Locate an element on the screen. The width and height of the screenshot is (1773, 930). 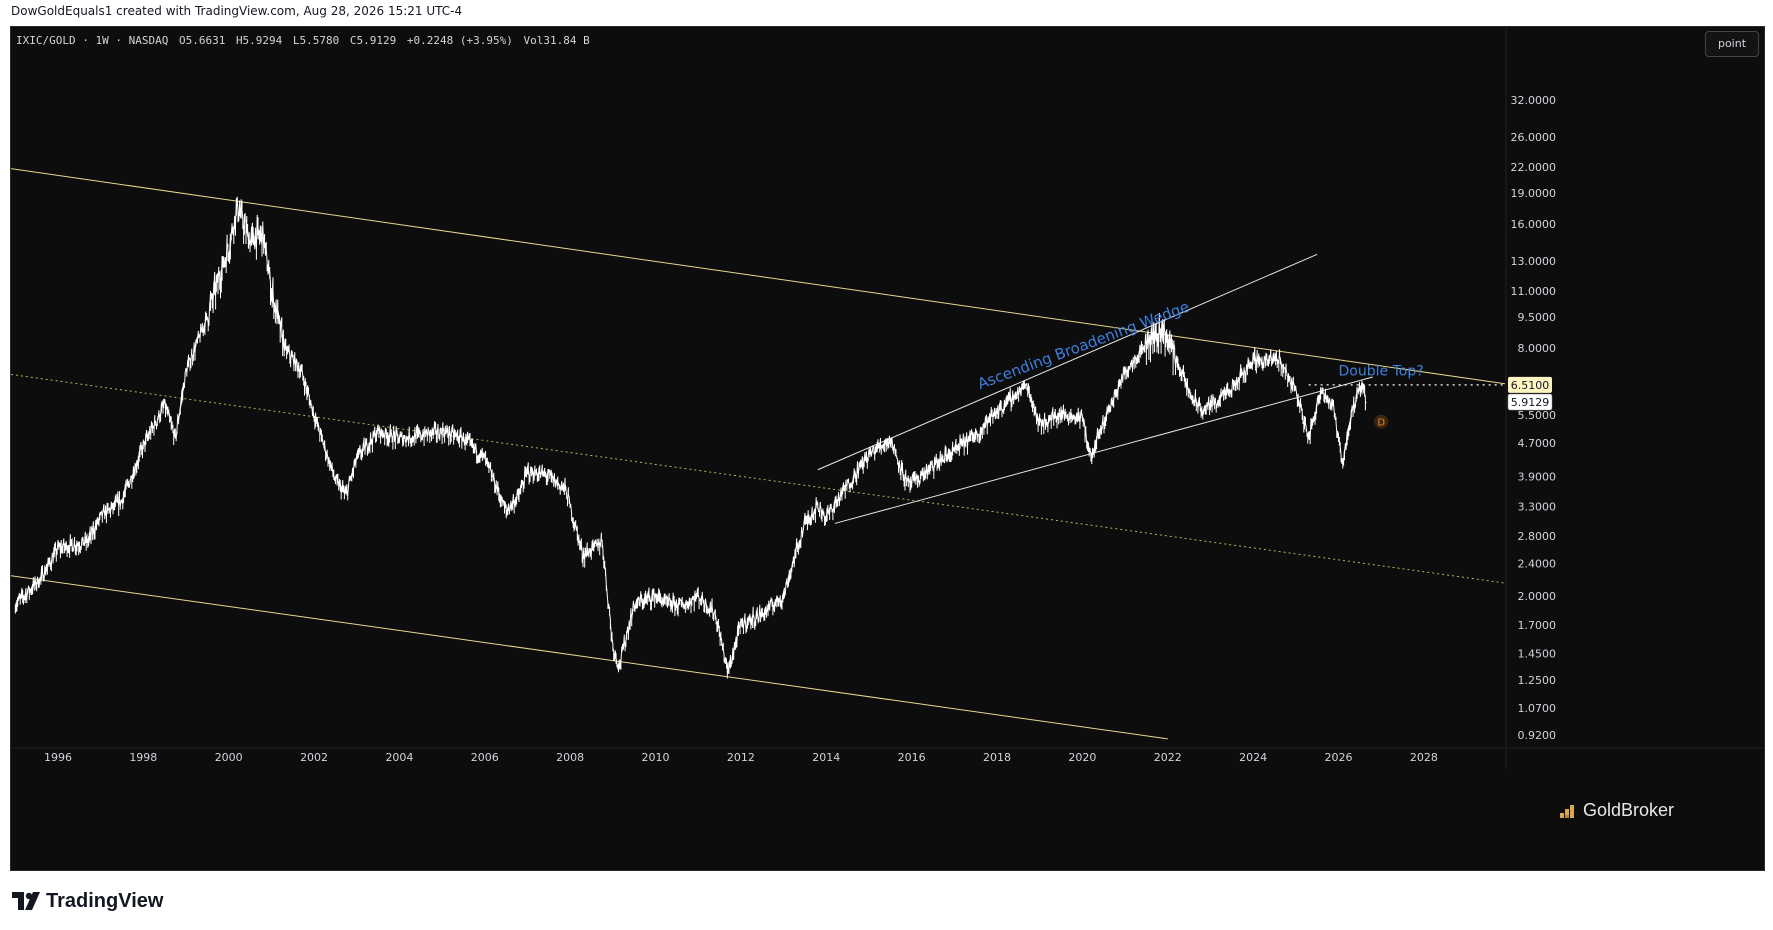
price-axis-tick: 26.0000 is located at coordinates (1534, 137).